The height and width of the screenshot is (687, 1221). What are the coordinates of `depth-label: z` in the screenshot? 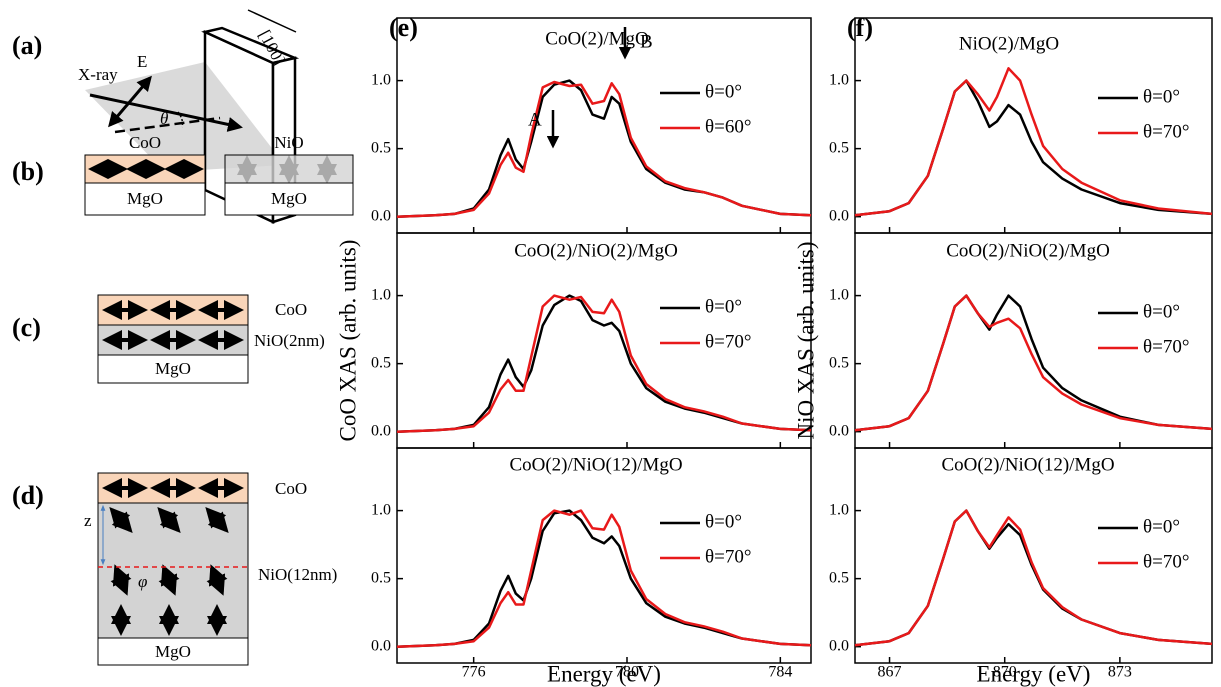 It's located at (88, 520).